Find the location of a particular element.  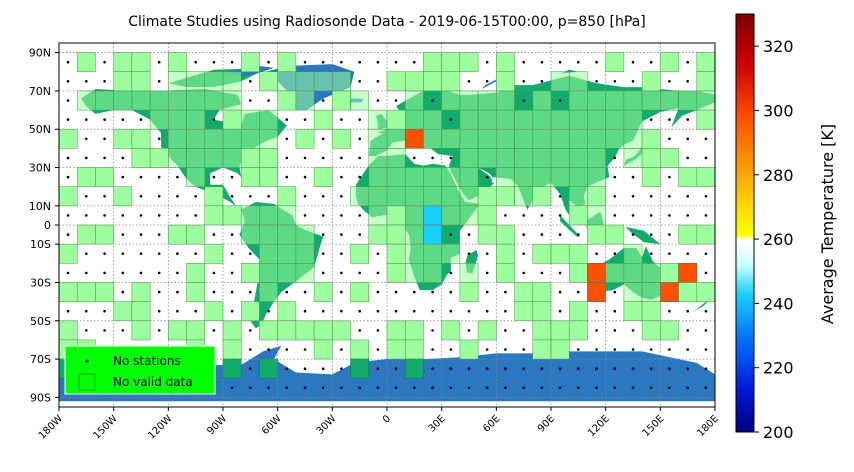

lat-axis: 90N 70N 50N 30N 10N 0 10S 30S 50S 70S 90S is located at coordinates (44, 225).